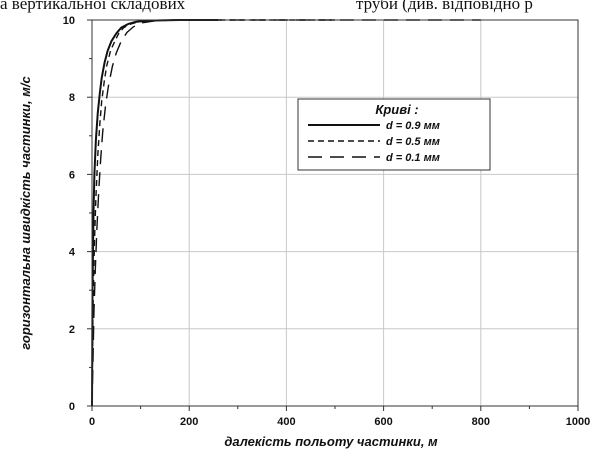  What do you see at coordinates (72, 407) in the screenshot?
I see `y-tick-label: 0` at bounding box center [72, 407].